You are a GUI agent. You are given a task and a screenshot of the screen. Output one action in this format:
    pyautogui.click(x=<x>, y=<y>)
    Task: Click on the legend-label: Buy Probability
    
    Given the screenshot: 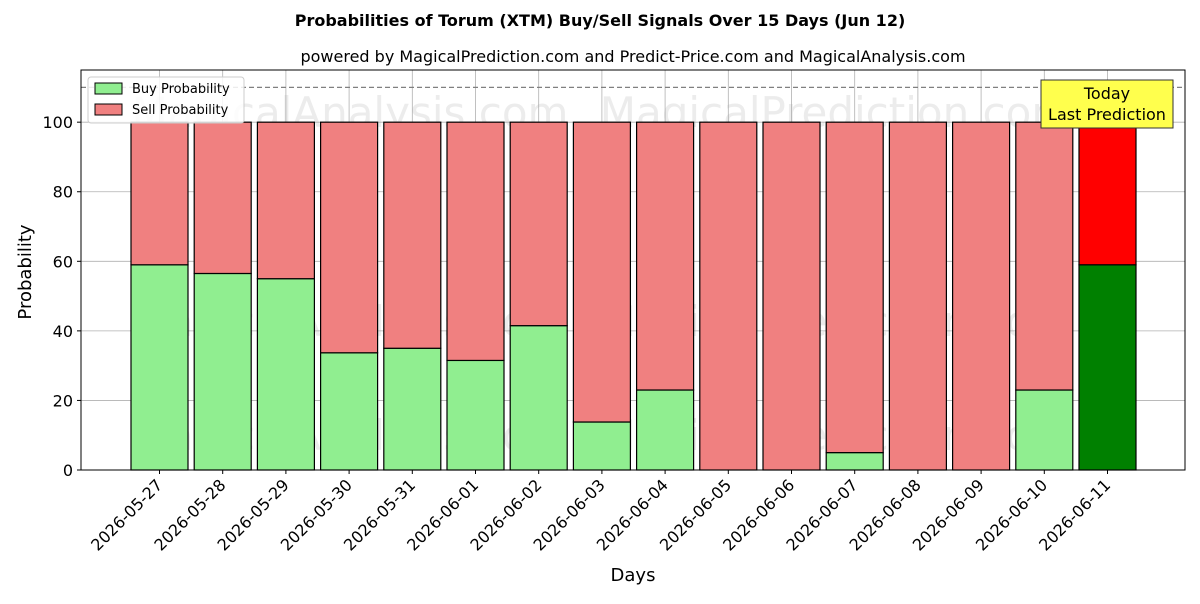 What is the action you would take?
    pyautogui.click(x=181, y=89)
    